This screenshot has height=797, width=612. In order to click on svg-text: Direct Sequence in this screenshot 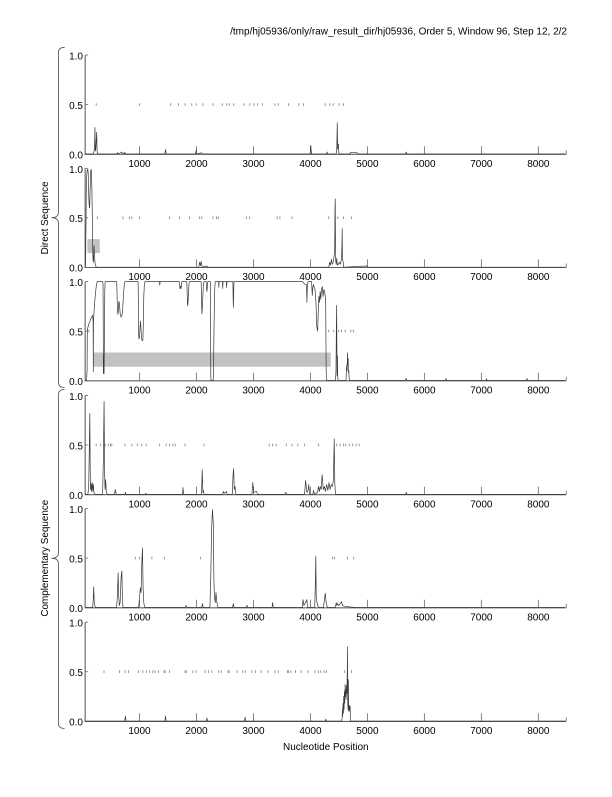, I will do `click(45, 218)`.